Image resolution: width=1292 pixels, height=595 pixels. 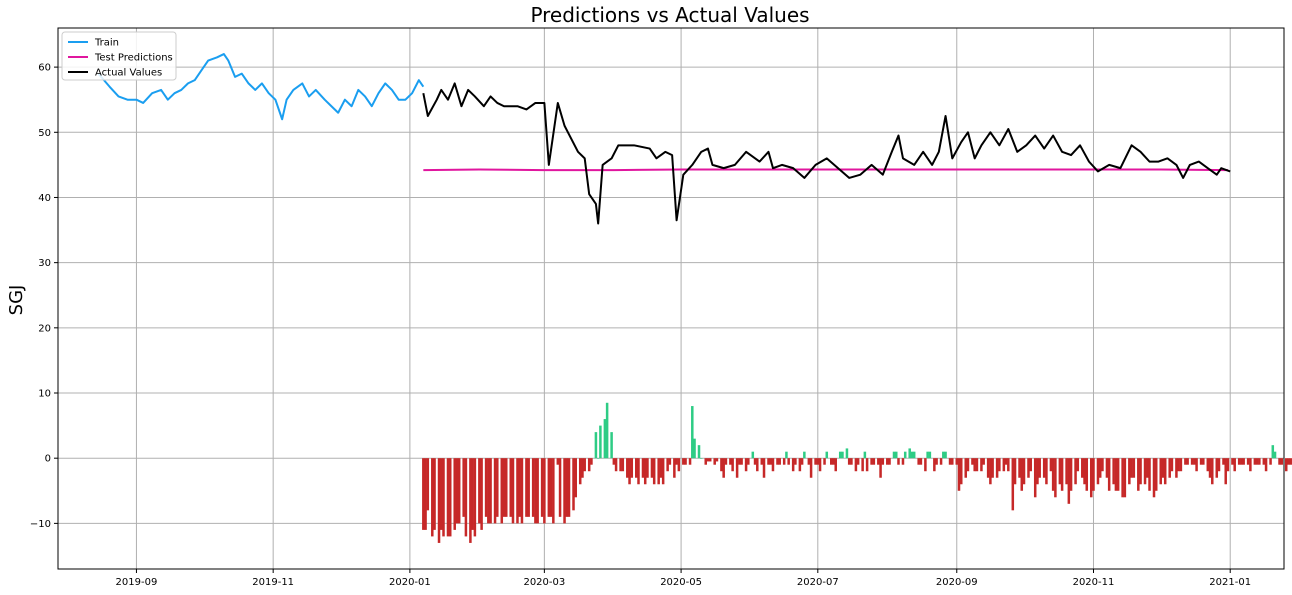 I want to click on y-tick-label: 30, so click(x=44, y=263).